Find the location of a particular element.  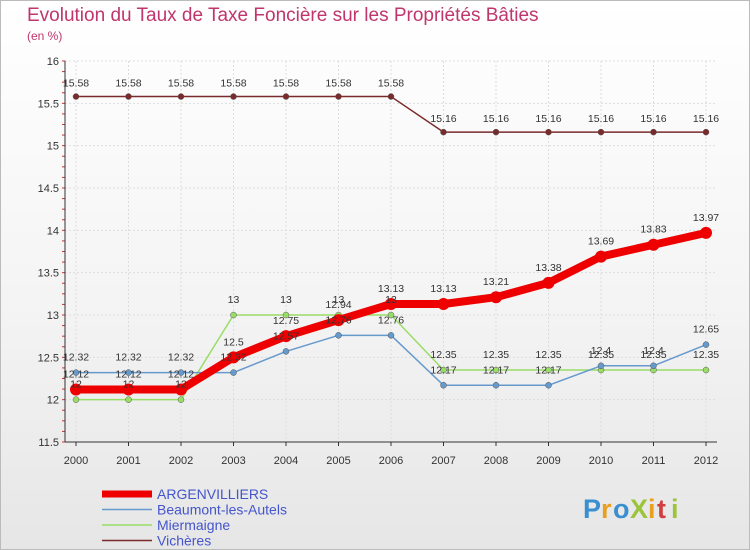

logo-letter-r: r is located at coordinates (606, 509).